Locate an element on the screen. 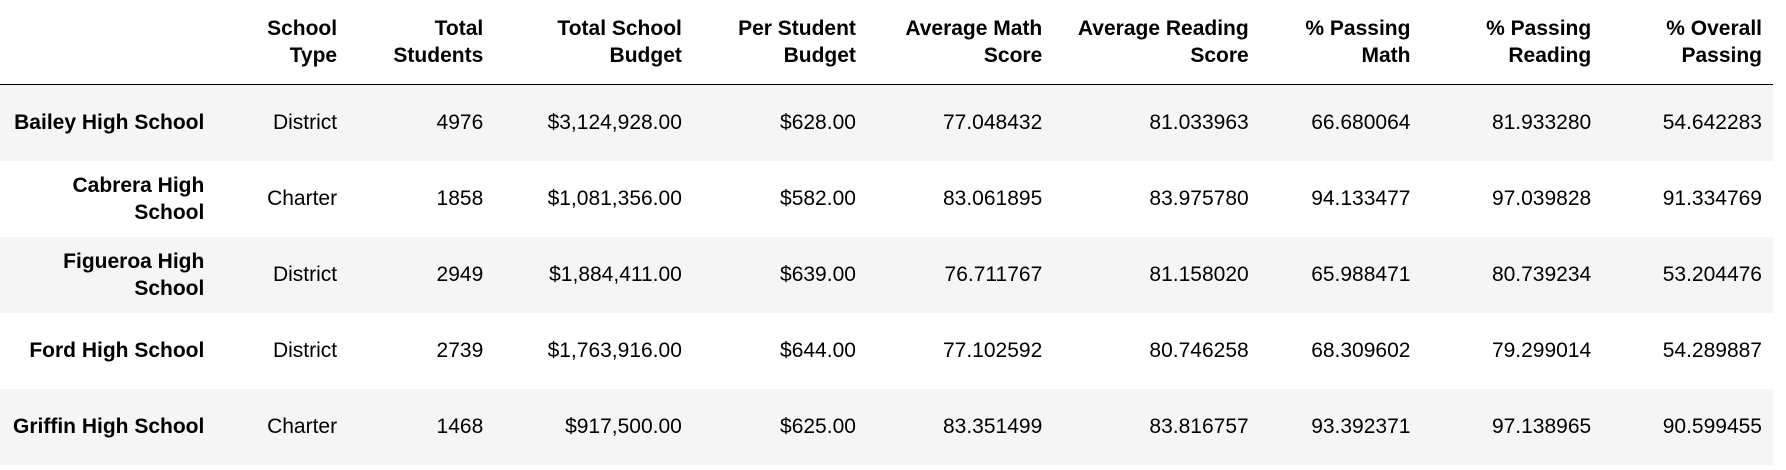 The image size is (1786, 470). cell-average-math-score: 83.351499 is located at coordinates (992, 426).